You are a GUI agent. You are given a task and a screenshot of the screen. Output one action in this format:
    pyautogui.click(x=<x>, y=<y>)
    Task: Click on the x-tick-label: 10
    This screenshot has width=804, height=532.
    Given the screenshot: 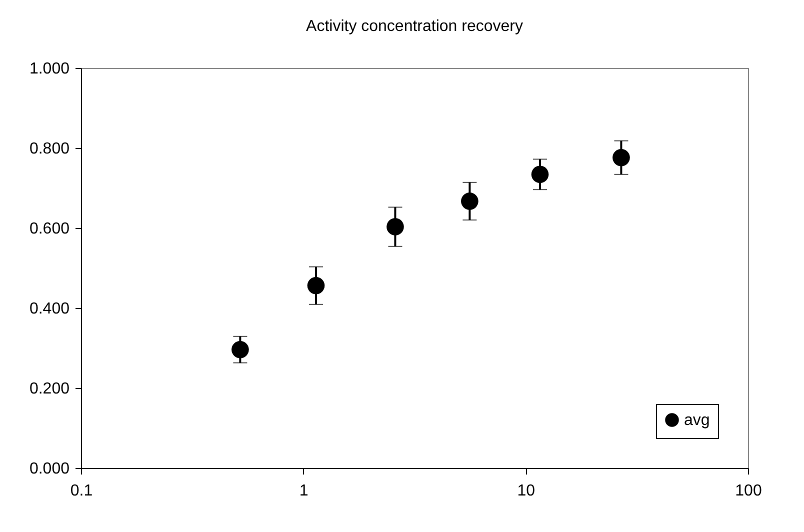 What is the action you would take?
    pyautogui.click(x=526, y=491)
    